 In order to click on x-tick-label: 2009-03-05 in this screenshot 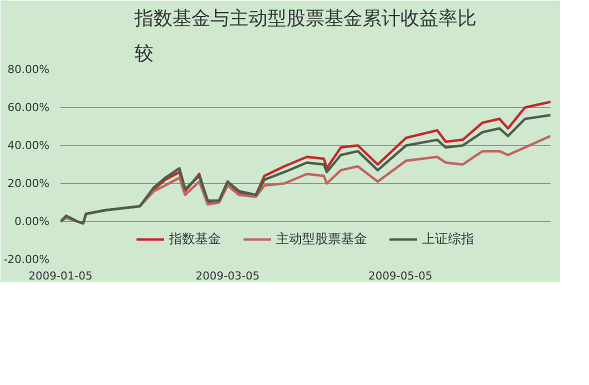, I will do `click(228, 276)`.